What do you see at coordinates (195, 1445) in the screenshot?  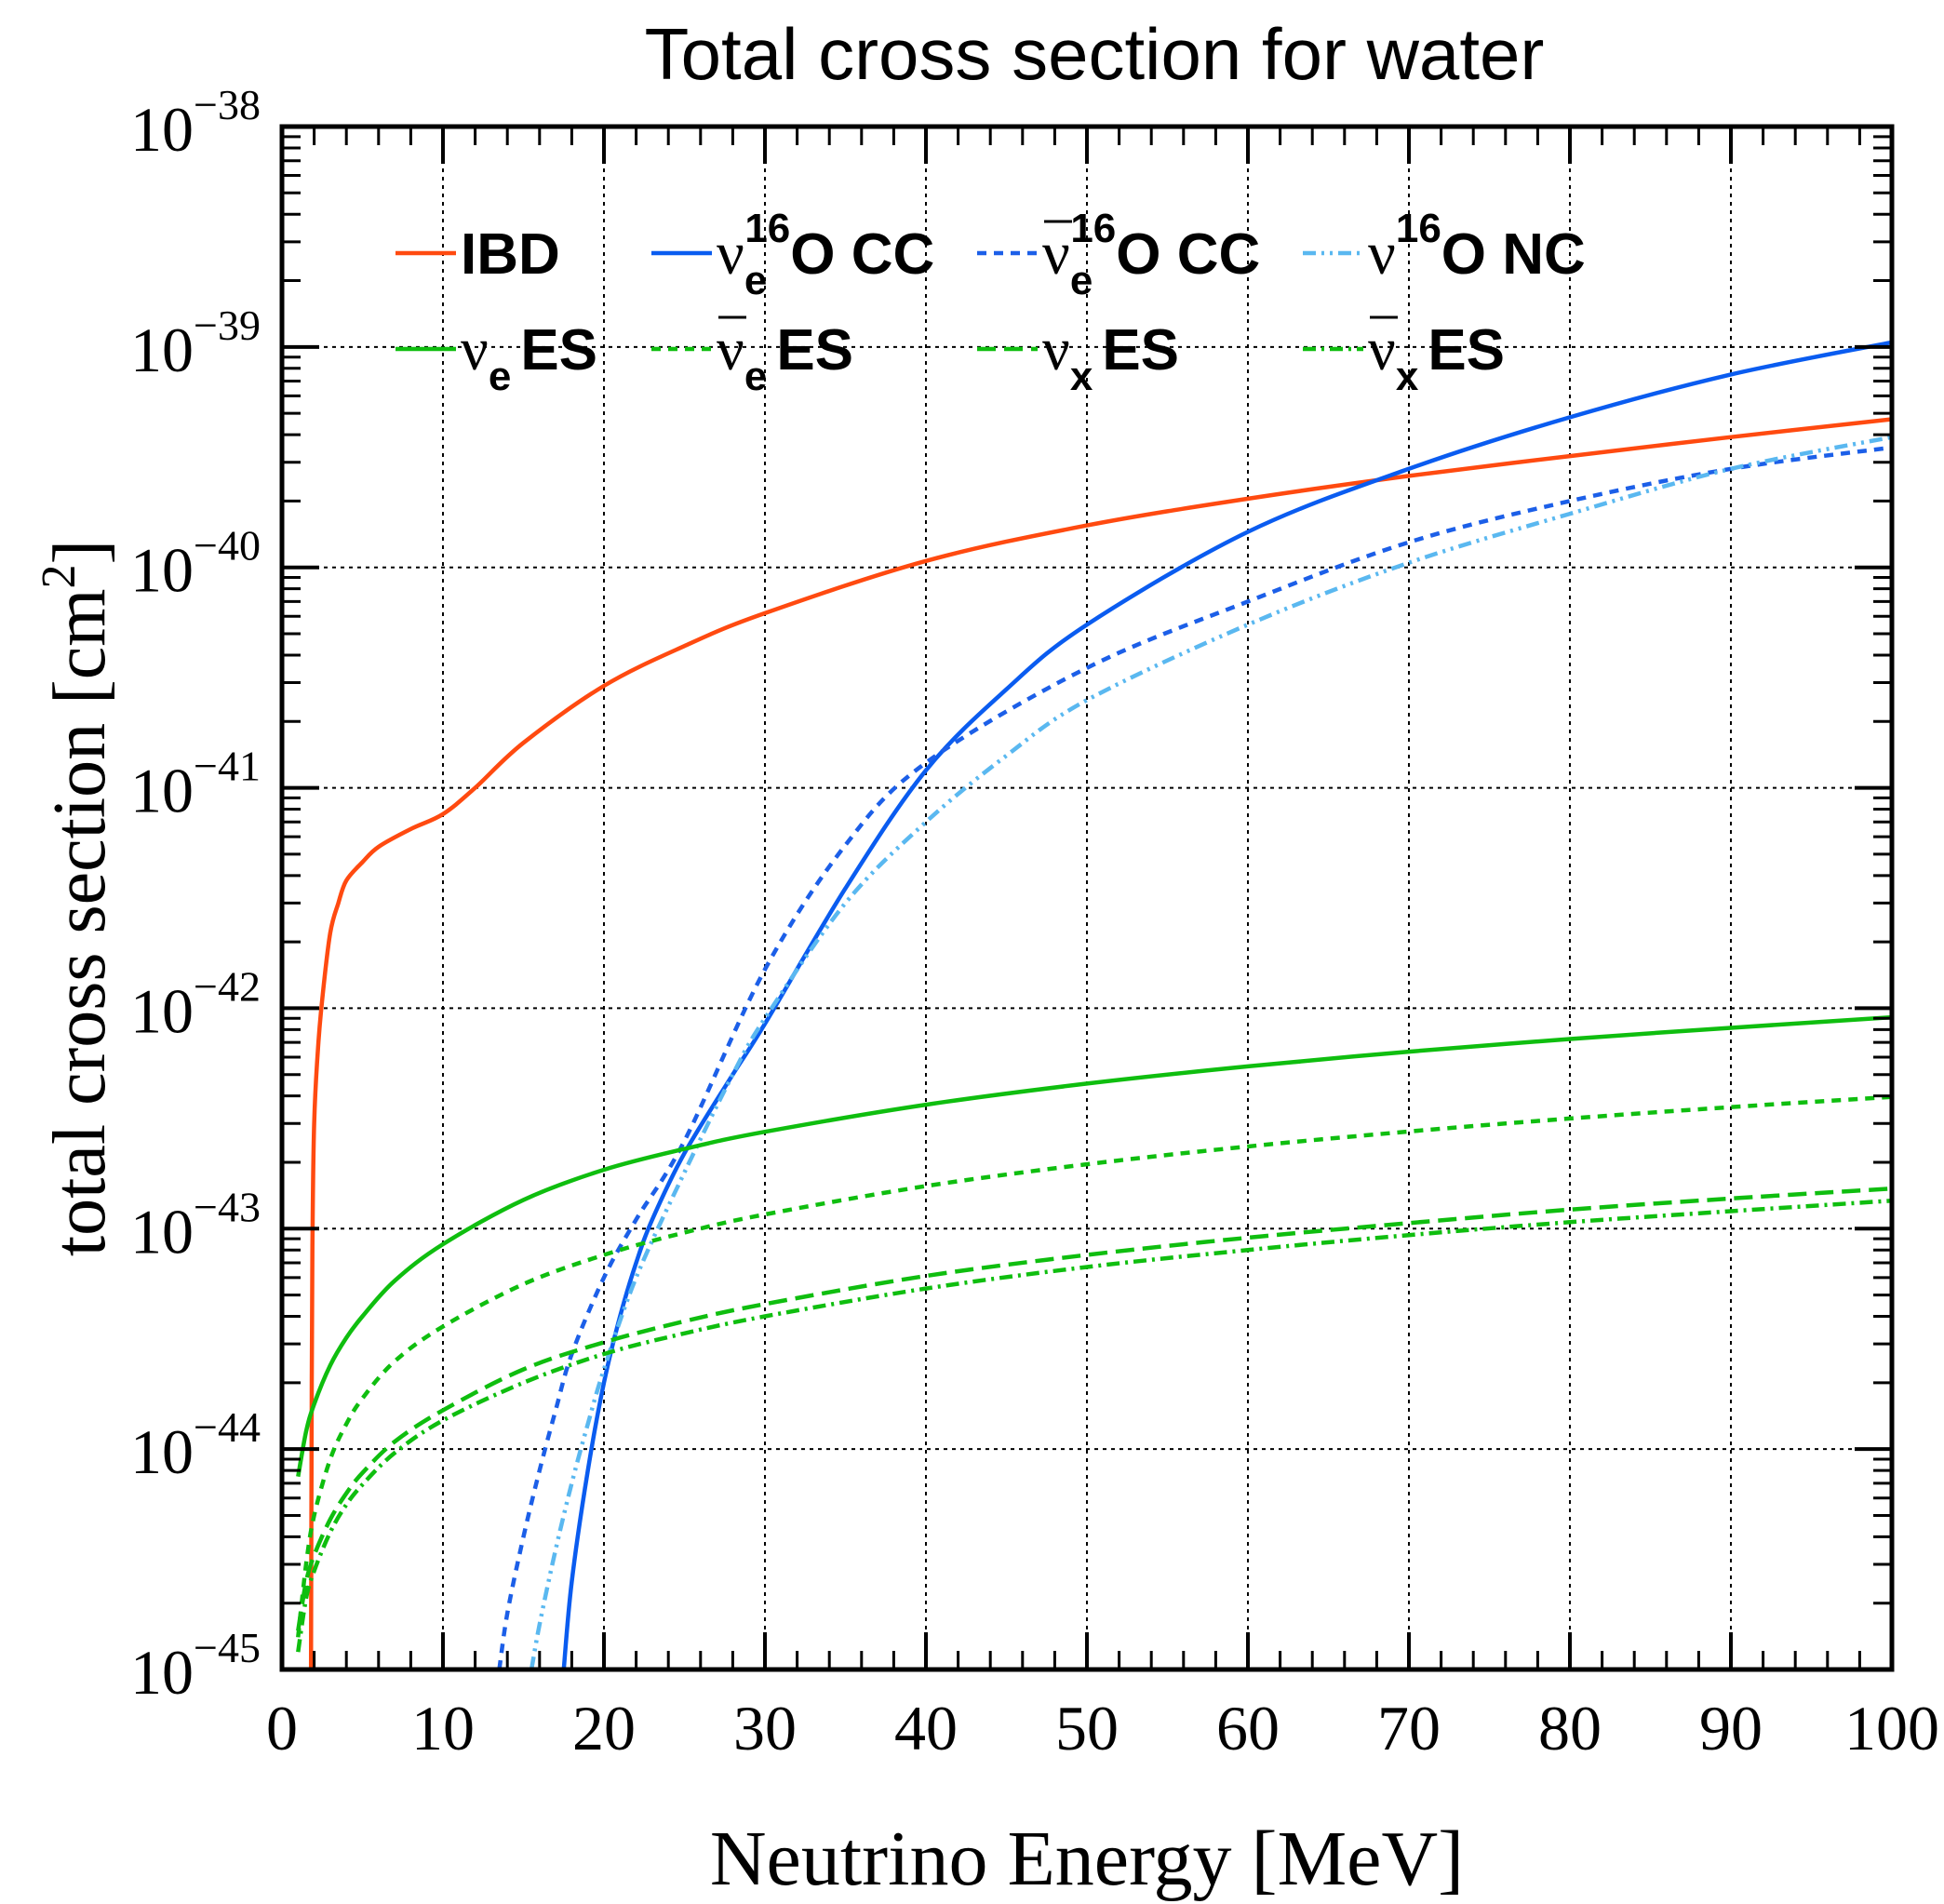 I see `y-tick-label: 10−44` at bounding box center [195, 1445].